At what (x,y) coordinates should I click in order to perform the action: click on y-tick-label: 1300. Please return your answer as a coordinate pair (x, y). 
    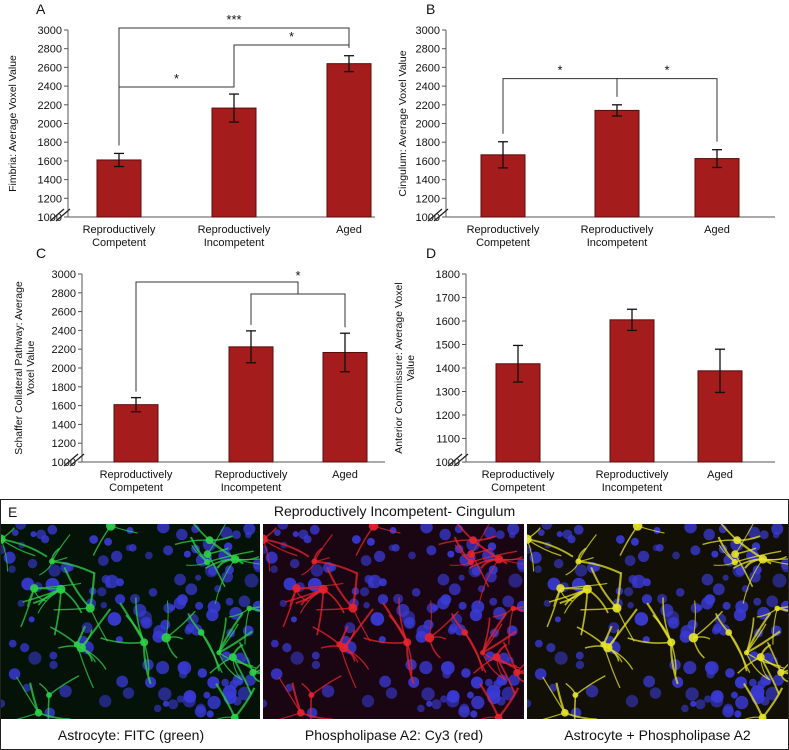
    Looking at the image, I should click on (448, 393).